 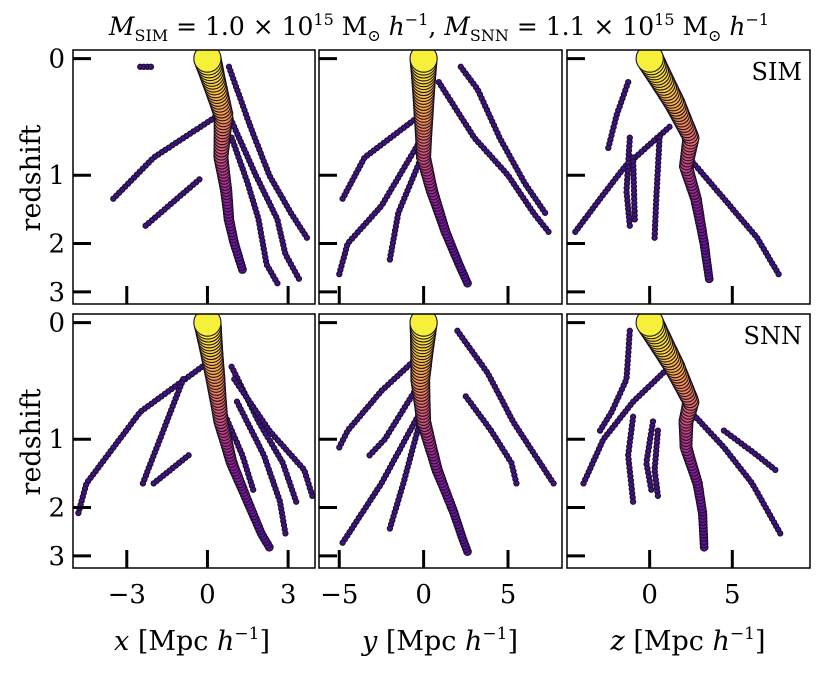 I want to click on x-tick-label: 3, so click(x=288, y=595).